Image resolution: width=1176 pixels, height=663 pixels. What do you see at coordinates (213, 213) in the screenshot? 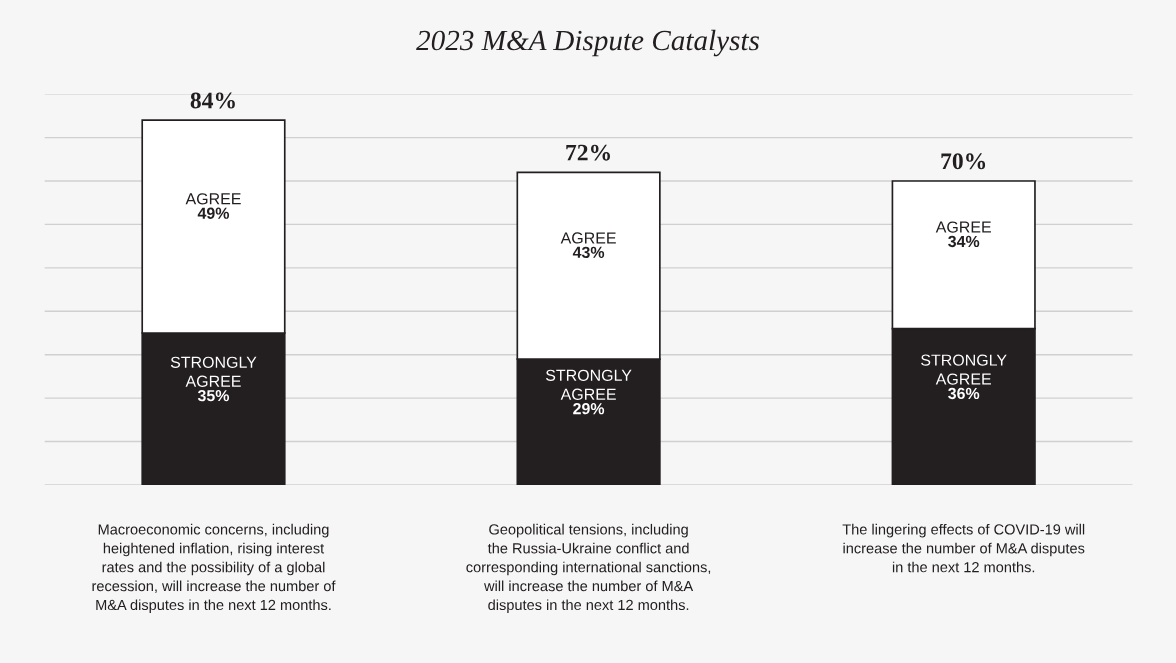
I see `data-label: 49%` at bounding box center [213, 213].